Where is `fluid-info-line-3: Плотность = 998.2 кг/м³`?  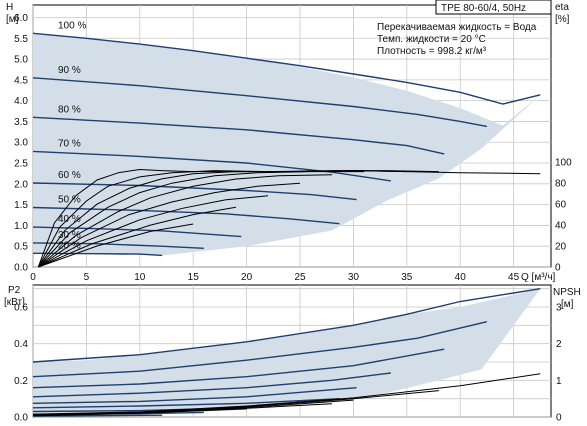
fluid-info-line-3: Плотность = 998.2 кг/м³ is located at coordinates (432, 51).